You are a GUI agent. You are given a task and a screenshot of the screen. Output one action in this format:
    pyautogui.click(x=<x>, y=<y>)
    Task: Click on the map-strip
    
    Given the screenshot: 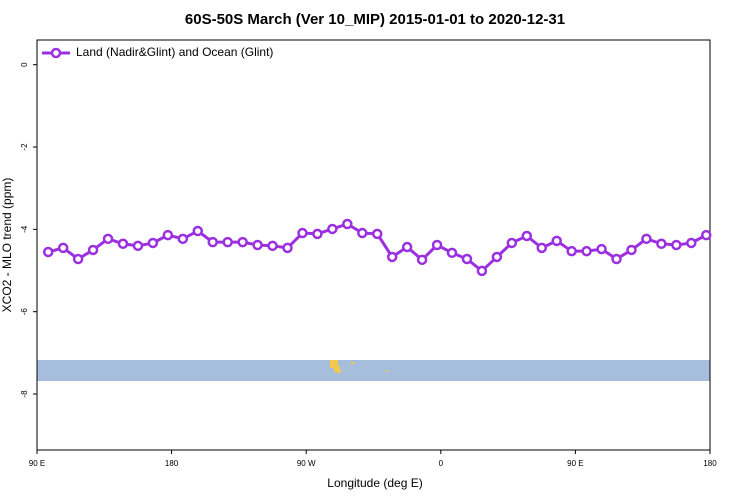 What is the action you would take?
    pyautogui.click(x=373, y=370)
    